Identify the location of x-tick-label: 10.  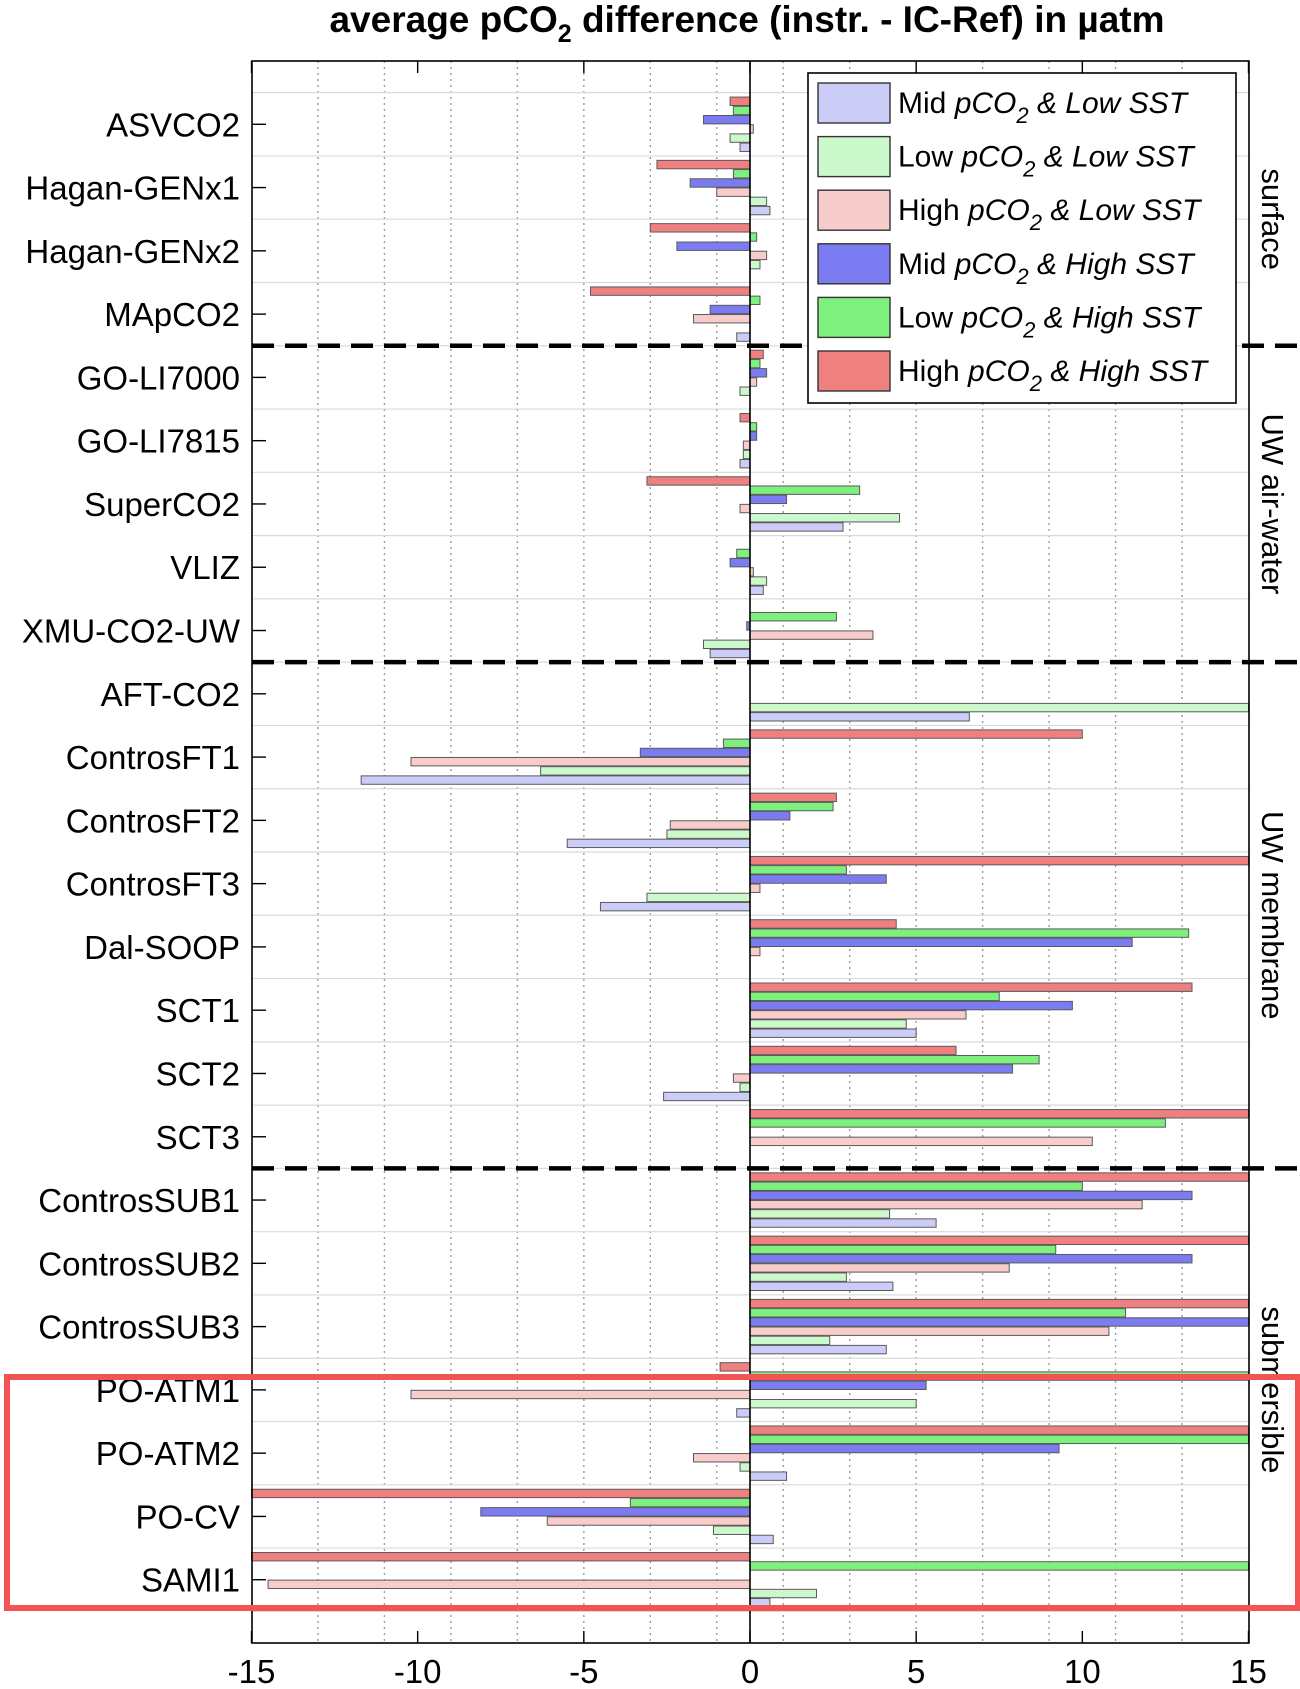
(1082, 1671).